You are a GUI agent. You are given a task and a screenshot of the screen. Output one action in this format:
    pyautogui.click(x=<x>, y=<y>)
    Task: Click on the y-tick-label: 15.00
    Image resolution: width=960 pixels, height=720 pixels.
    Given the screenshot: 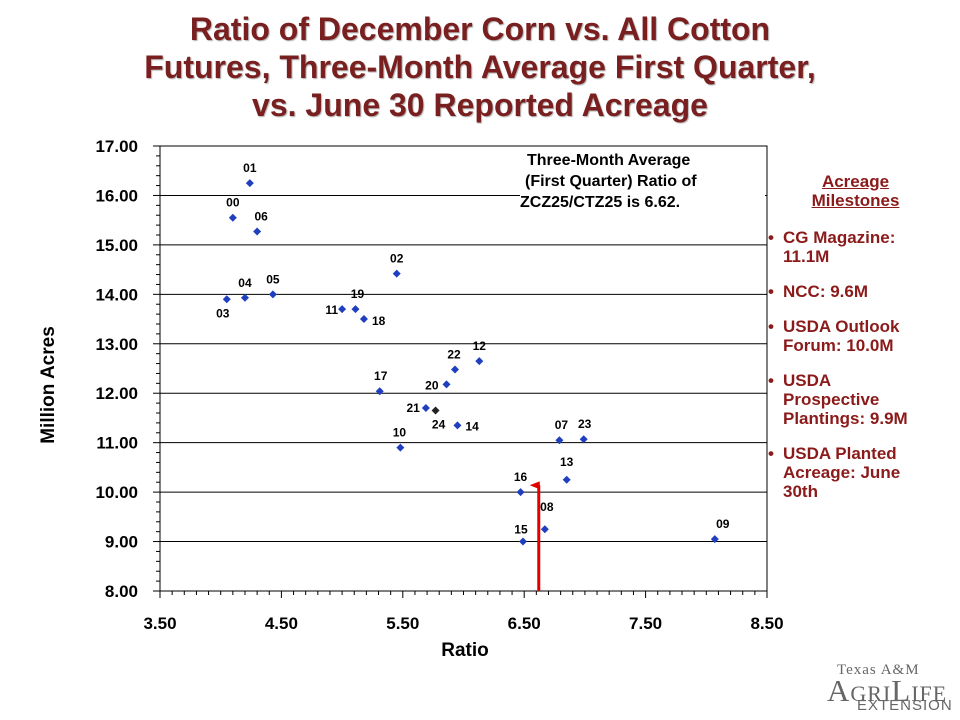 What is the action you would take?
    pyautogui.click(x=116, y=245)
    